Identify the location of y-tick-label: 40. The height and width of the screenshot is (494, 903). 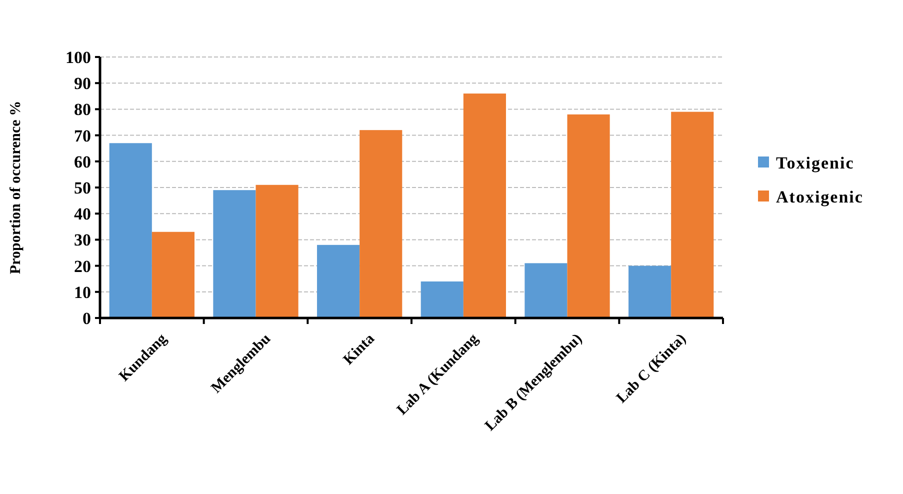
(82, 214).